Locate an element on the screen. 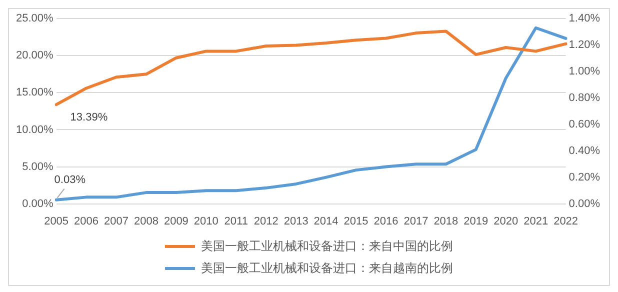  y-tick-label: 25.00% is located at coordinates (35, 18).